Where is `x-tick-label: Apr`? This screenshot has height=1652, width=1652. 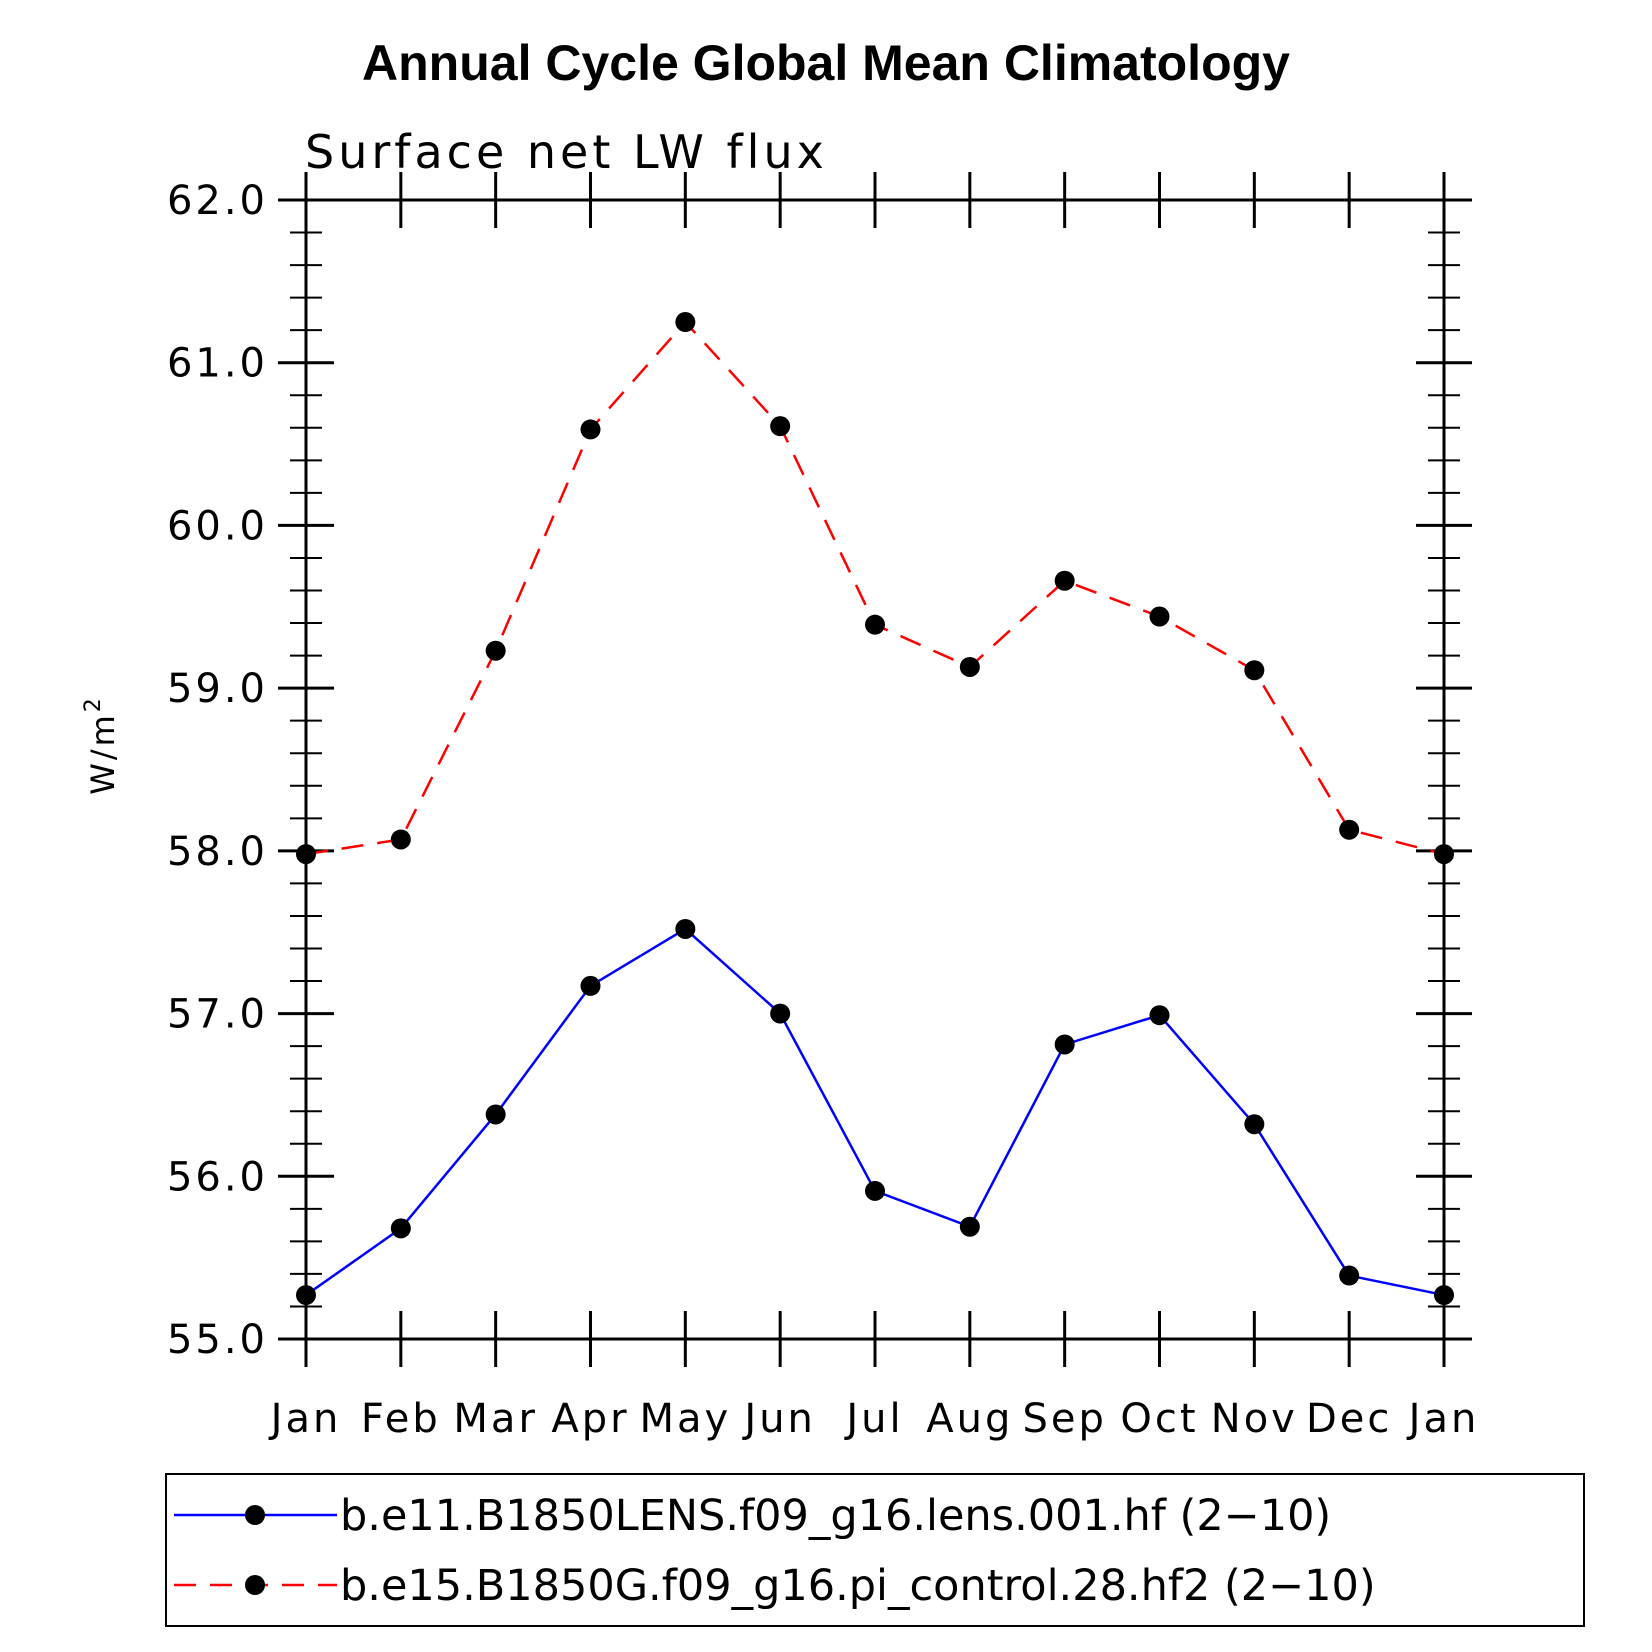
x-tick-label: Apr is located at coordinates (590, 1419).